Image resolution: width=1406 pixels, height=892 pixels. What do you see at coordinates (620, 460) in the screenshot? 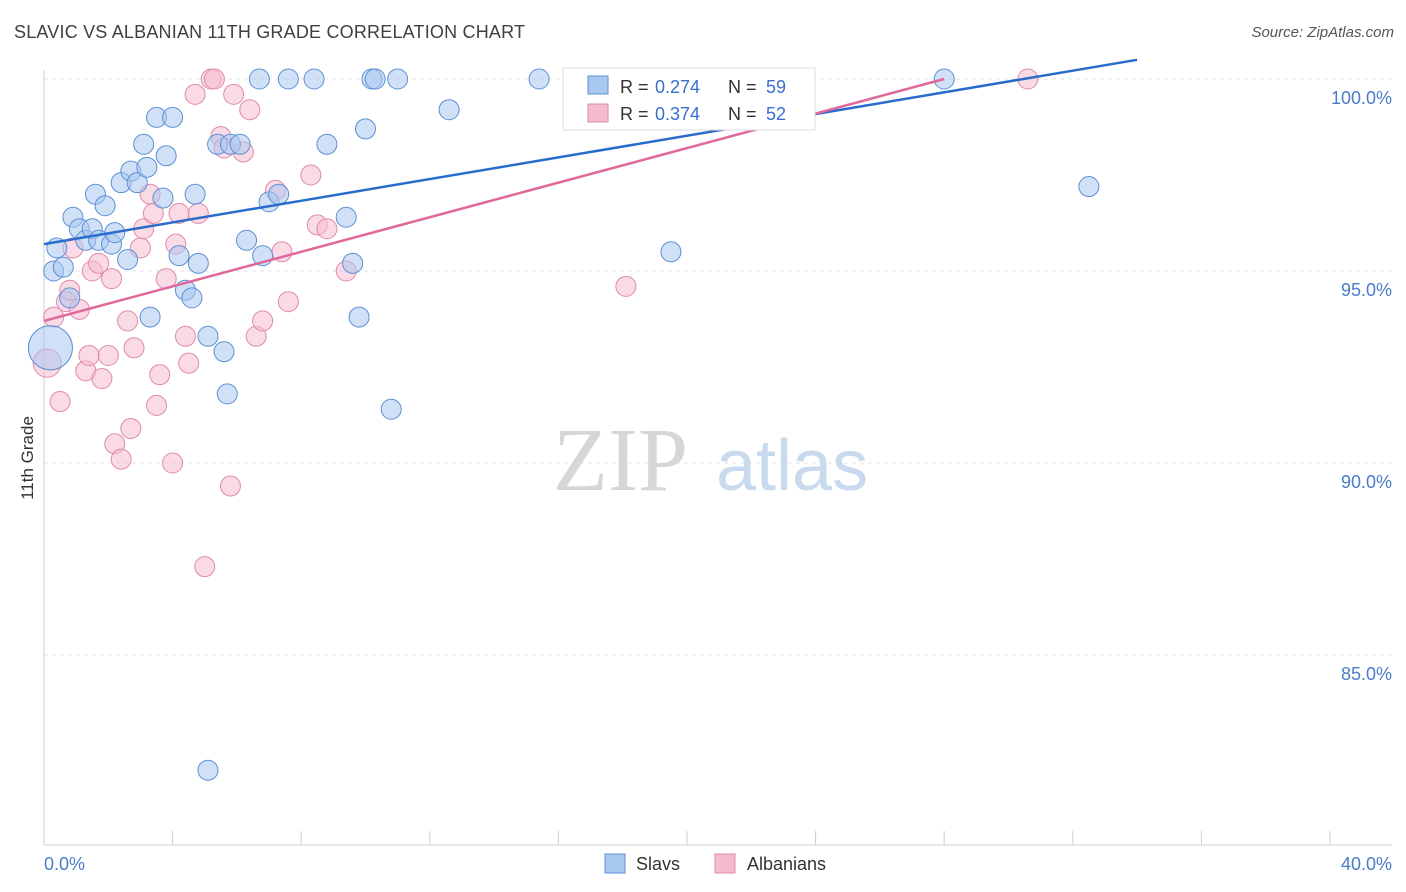
I see `watermark-zip: ZIP` at bounding box center [620, 460].